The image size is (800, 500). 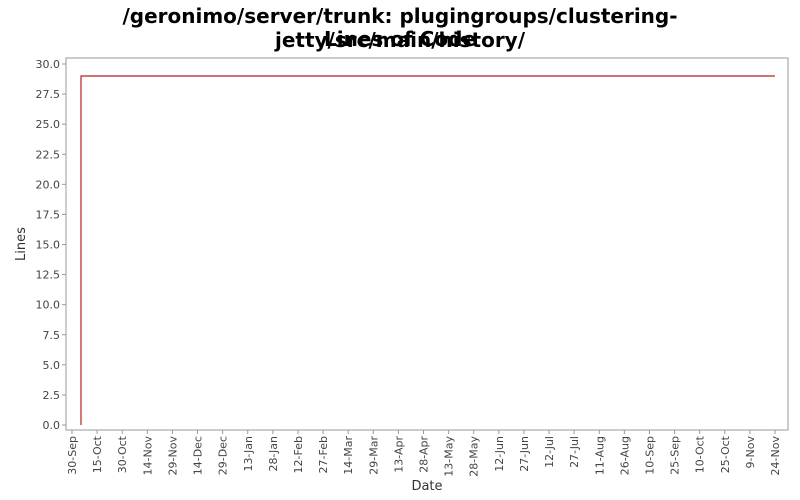 What do you see at coordinates (348, 455) in the screenshot?
I see `x-tick-label: 14-Mar` at bounding box center [348, 455].